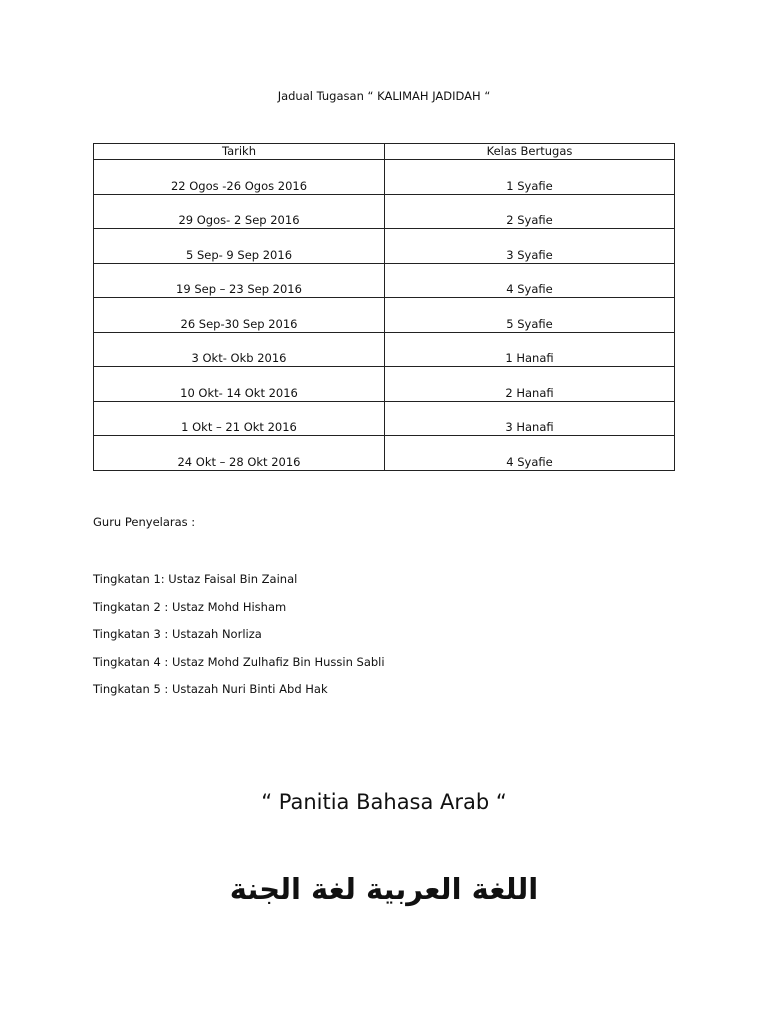 This screenshot has height=1024, width=768. Describe the element at coordinates (239, 349) in the screenshot. I see `cell-tarikh: 3 Okt- Okb 2016` at that location.